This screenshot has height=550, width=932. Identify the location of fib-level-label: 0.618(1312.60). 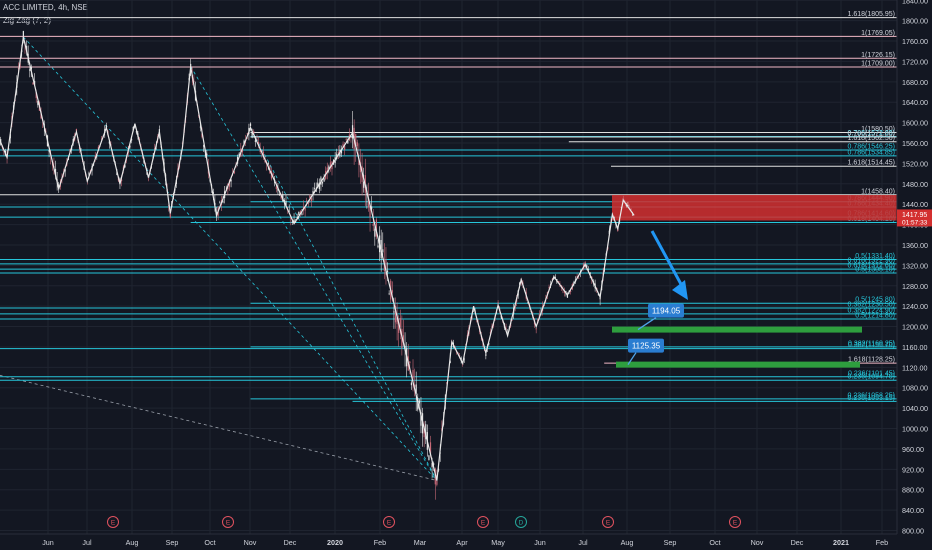
(871, 266).